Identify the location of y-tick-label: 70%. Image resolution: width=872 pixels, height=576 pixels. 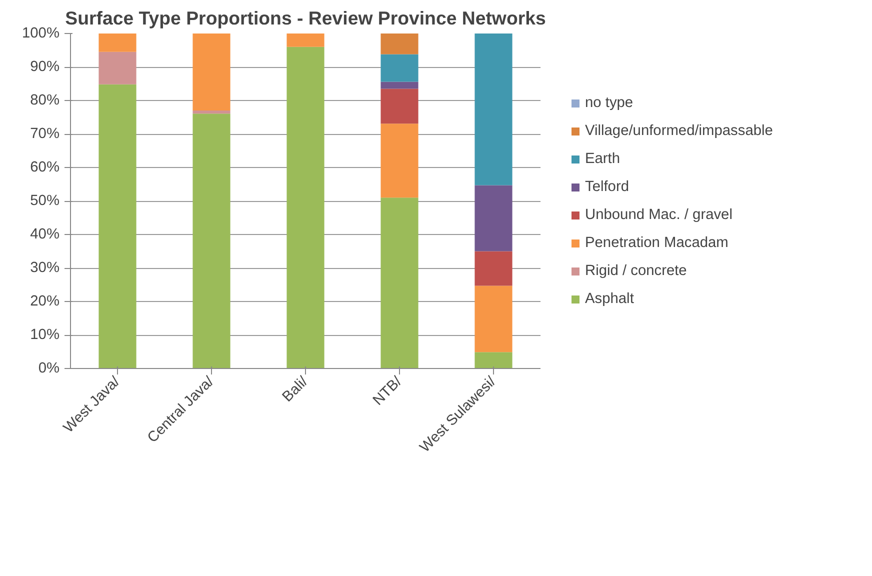
(45, 134).